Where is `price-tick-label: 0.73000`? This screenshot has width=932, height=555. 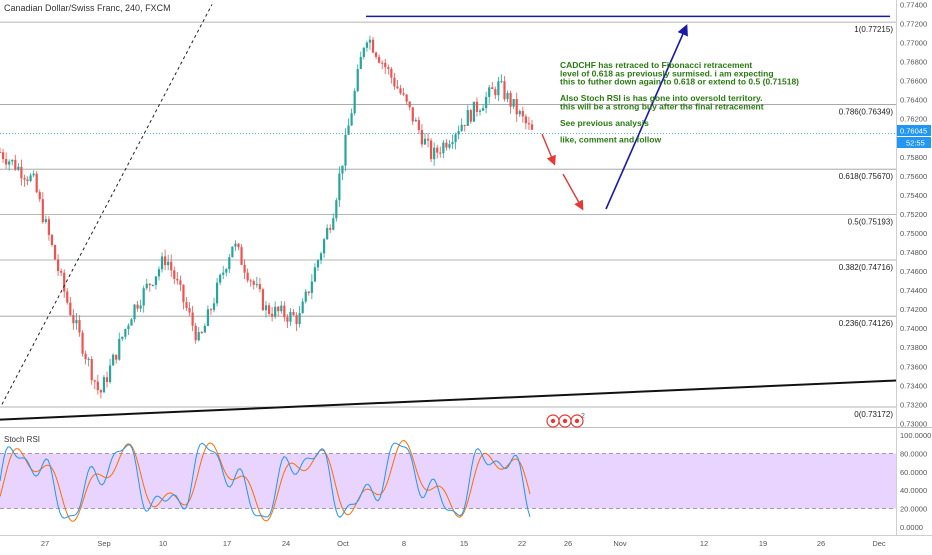
price-tick-label: 0.73000 is located at coordinates (913, 423).